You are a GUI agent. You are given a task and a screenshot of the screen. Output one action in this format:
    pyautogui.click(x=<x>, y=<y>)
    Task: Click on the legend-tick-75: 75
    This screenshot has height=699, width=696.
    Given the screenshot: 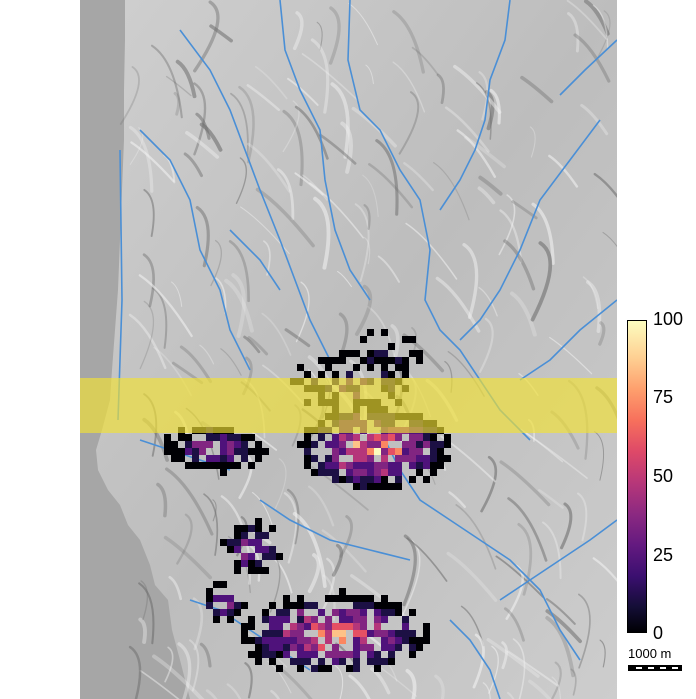 What is the action you would take?
    pyautogui.click(x=663, y=397)
    